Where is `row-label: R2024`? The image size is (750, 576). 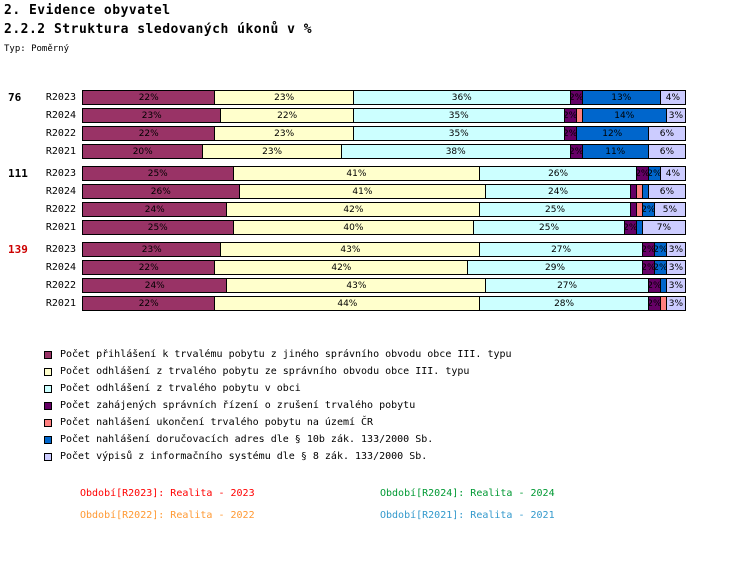 row-label: R2024 is located at coordinates (60, 191).